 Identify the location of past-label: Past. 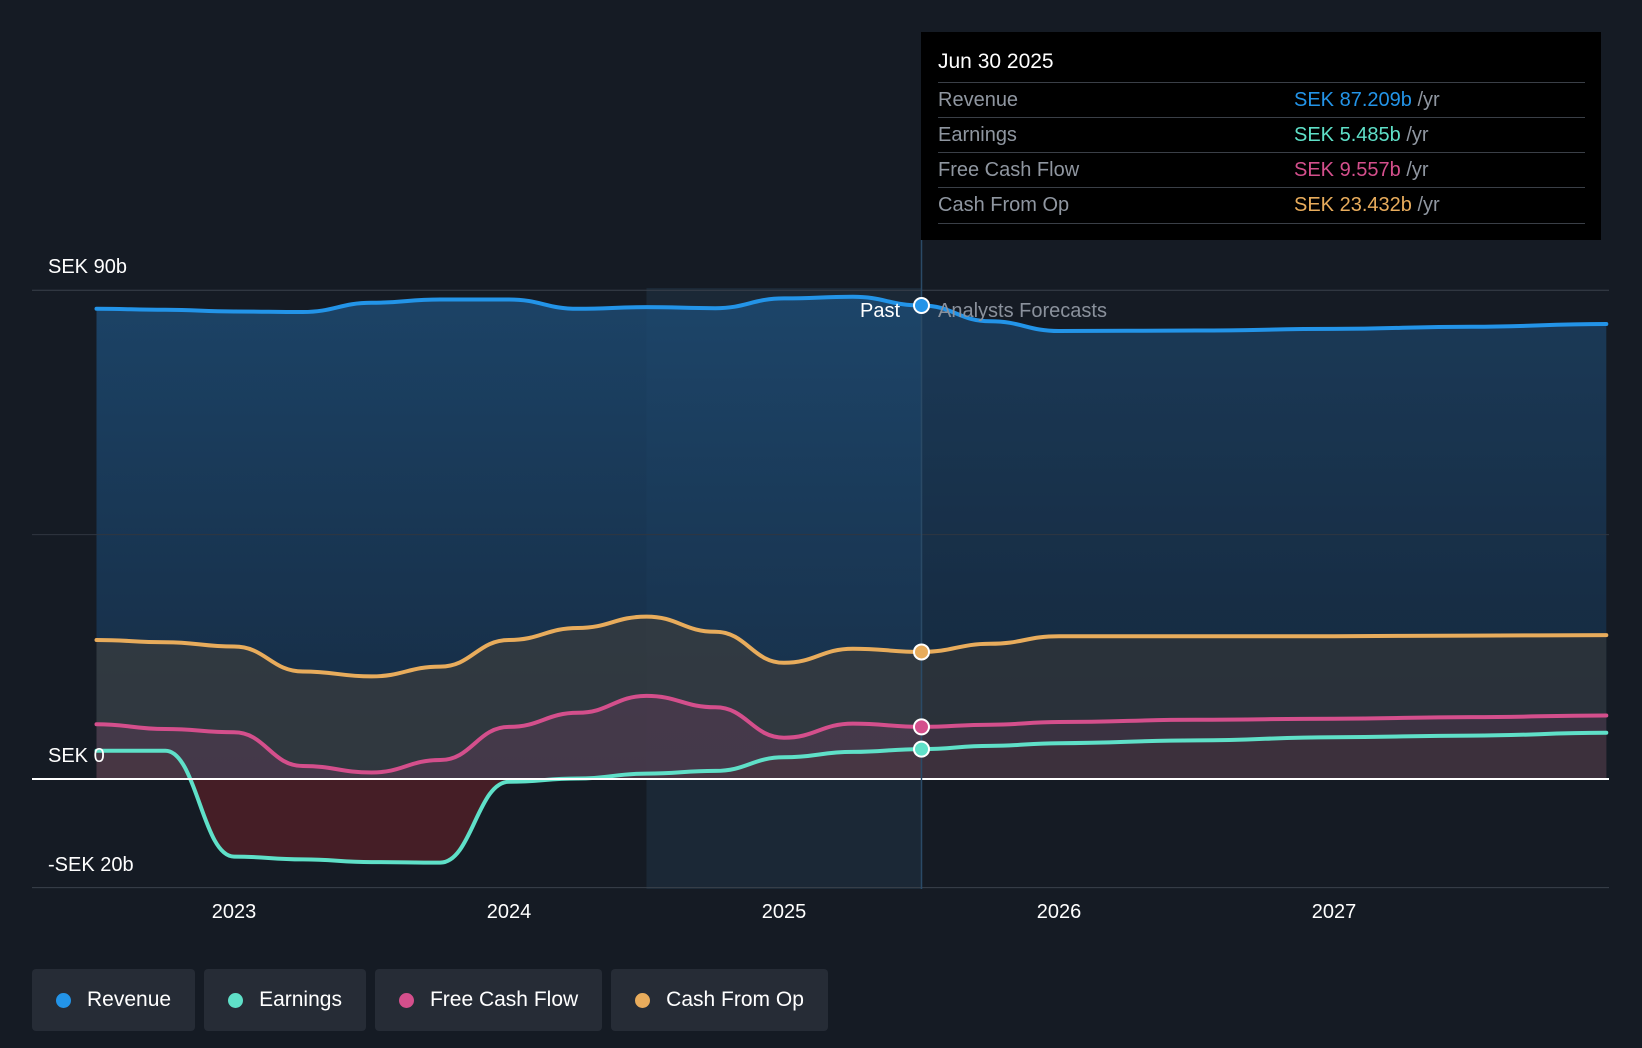
(880, 311).